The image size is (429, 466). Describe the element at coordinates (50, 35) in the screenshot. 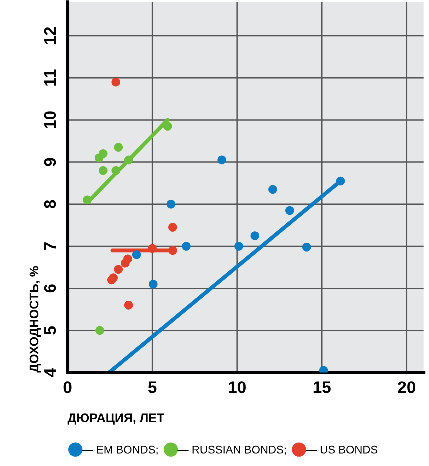

I see `y-tick-label: 12` at that location.